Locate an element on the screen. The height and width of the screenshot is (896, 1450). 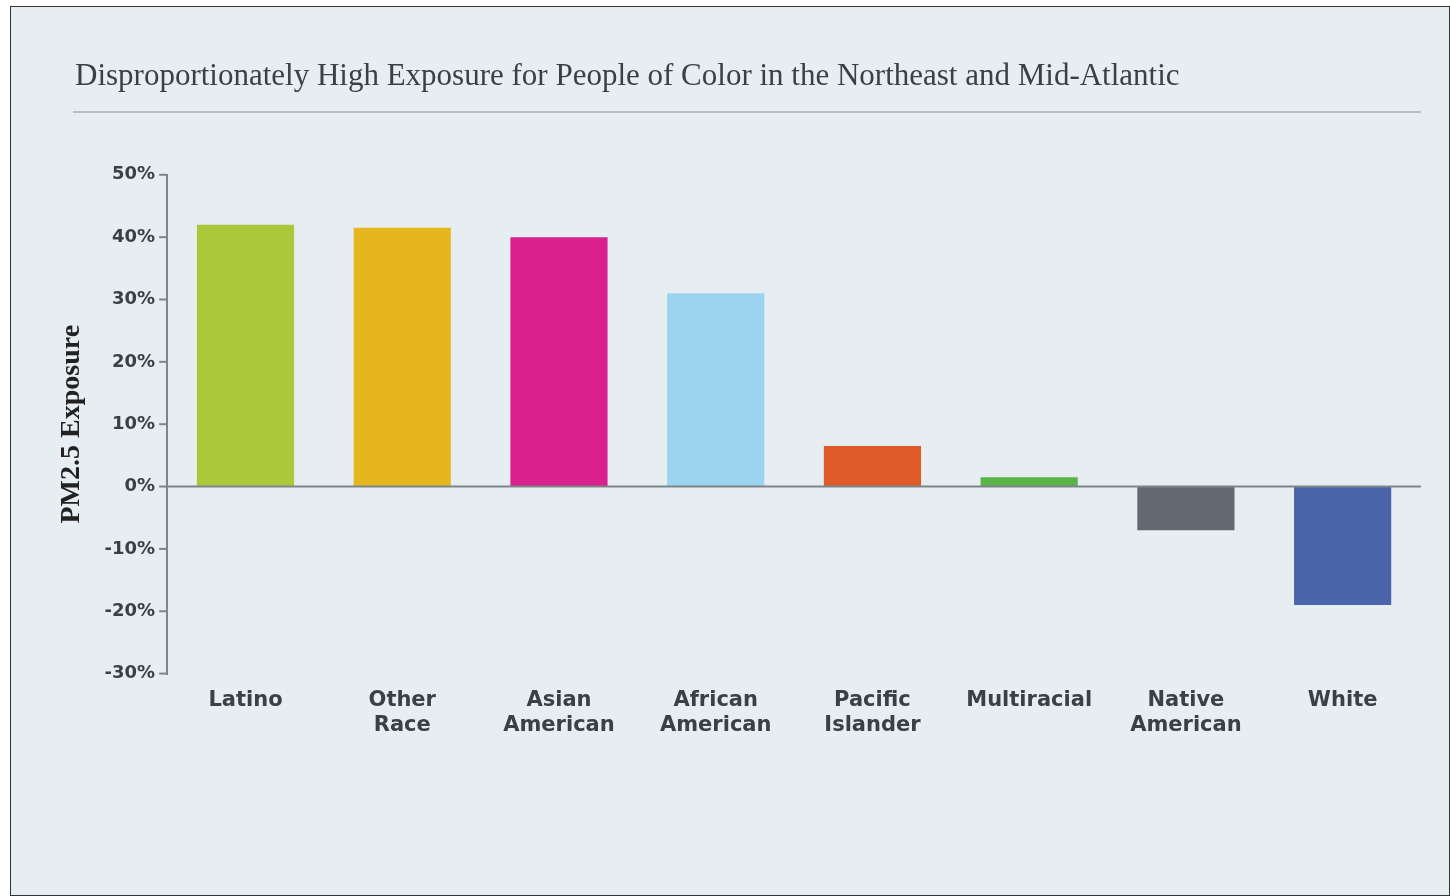
y-tick-label: -30% is located at coordinates (130, 672).